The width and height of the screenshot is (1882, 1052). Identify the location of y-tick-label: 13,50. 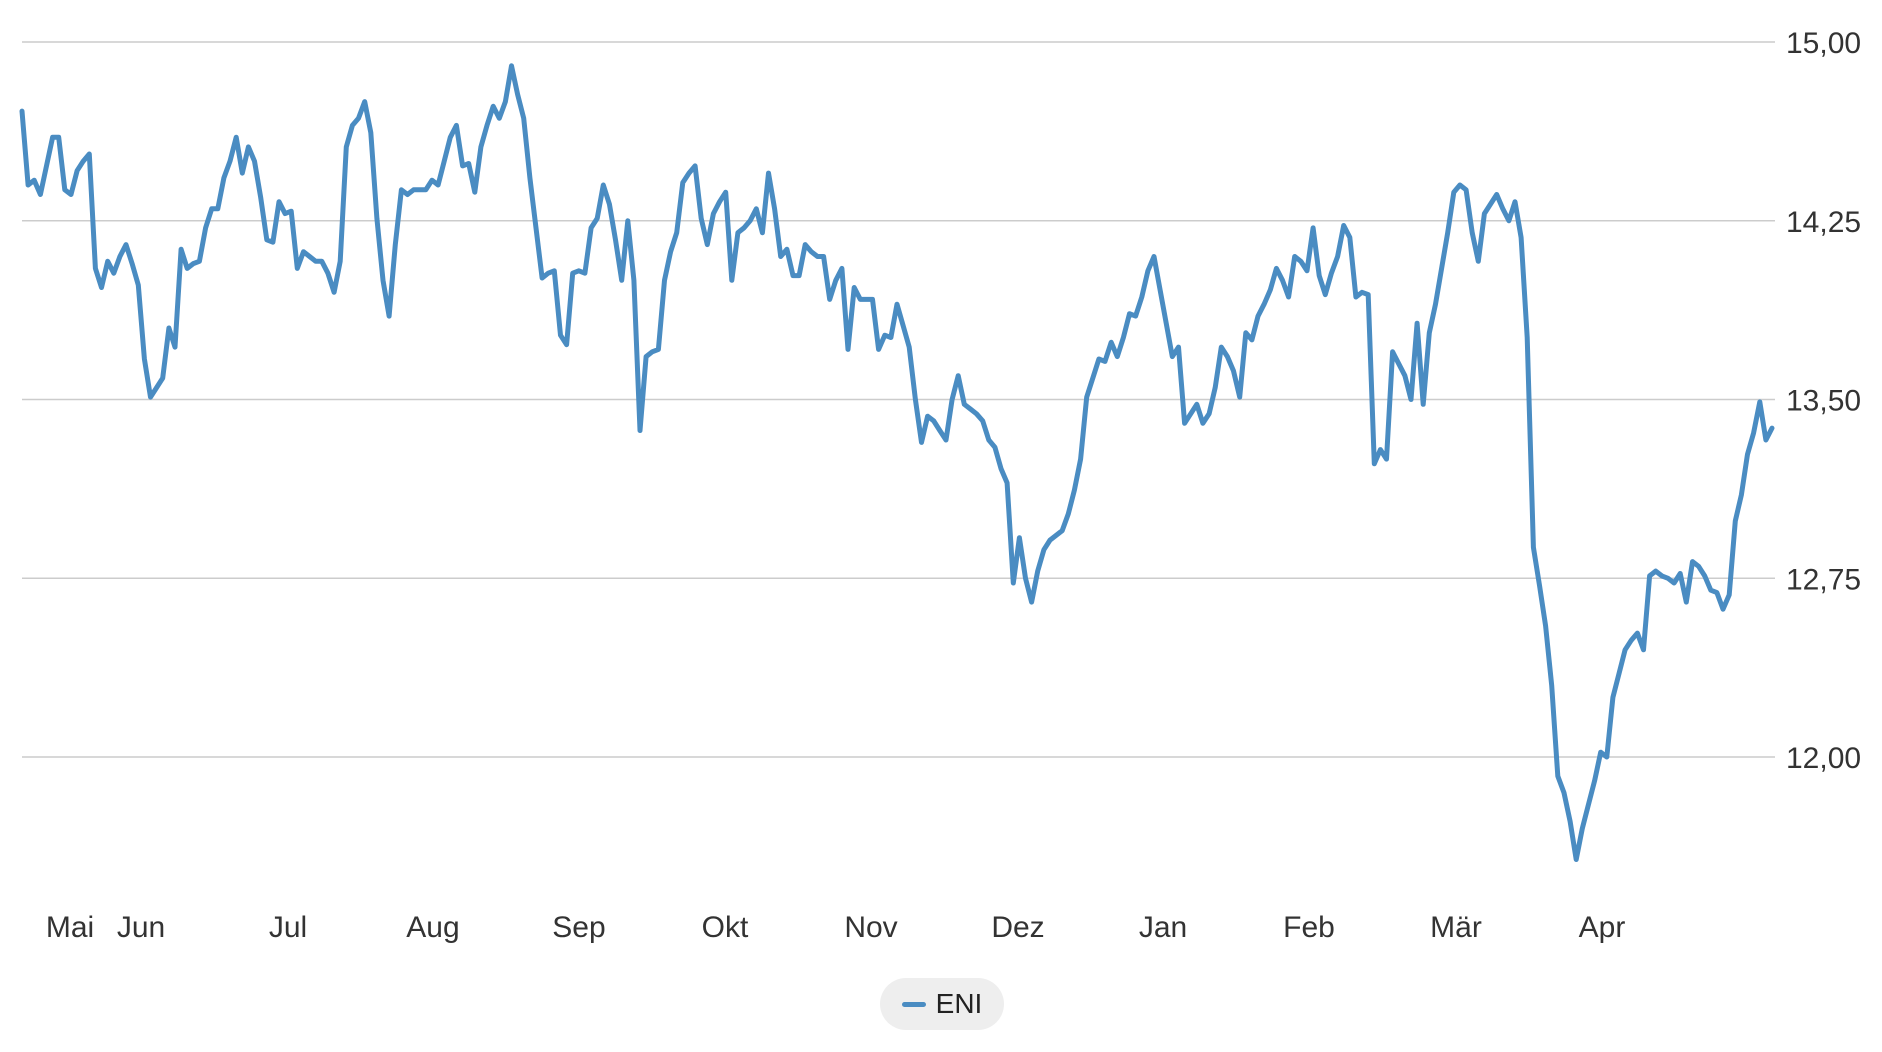
(1823, 401).